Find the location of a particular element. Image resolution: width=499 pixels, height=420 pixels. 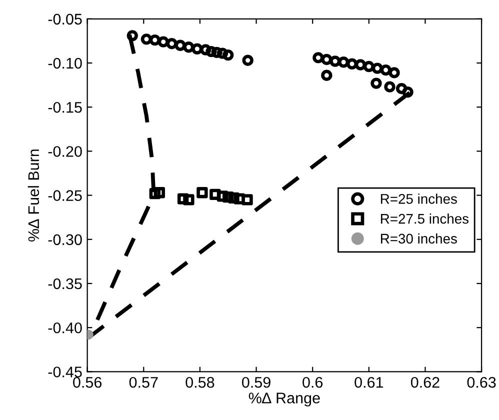

y-tick-label: -0.10 is located at coordinates (65, 63).